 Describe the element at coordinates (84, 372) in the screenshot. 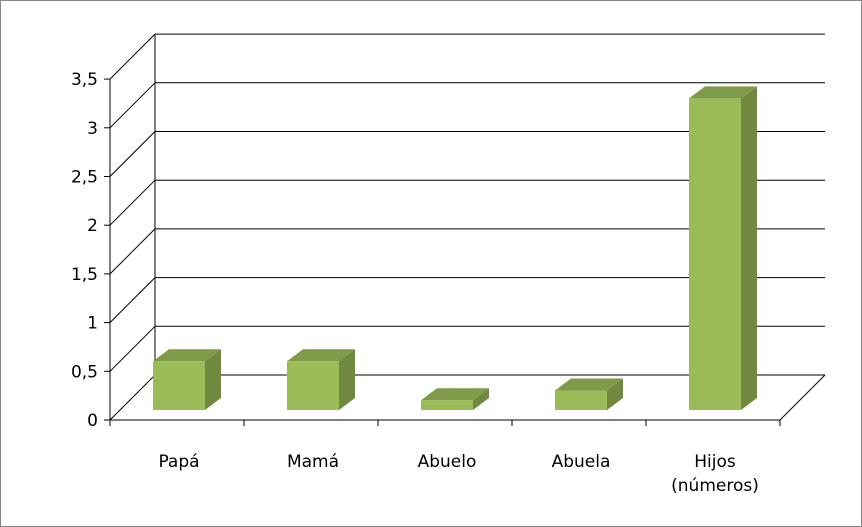

I see `y-tick-label-1: 0,5` at that location.